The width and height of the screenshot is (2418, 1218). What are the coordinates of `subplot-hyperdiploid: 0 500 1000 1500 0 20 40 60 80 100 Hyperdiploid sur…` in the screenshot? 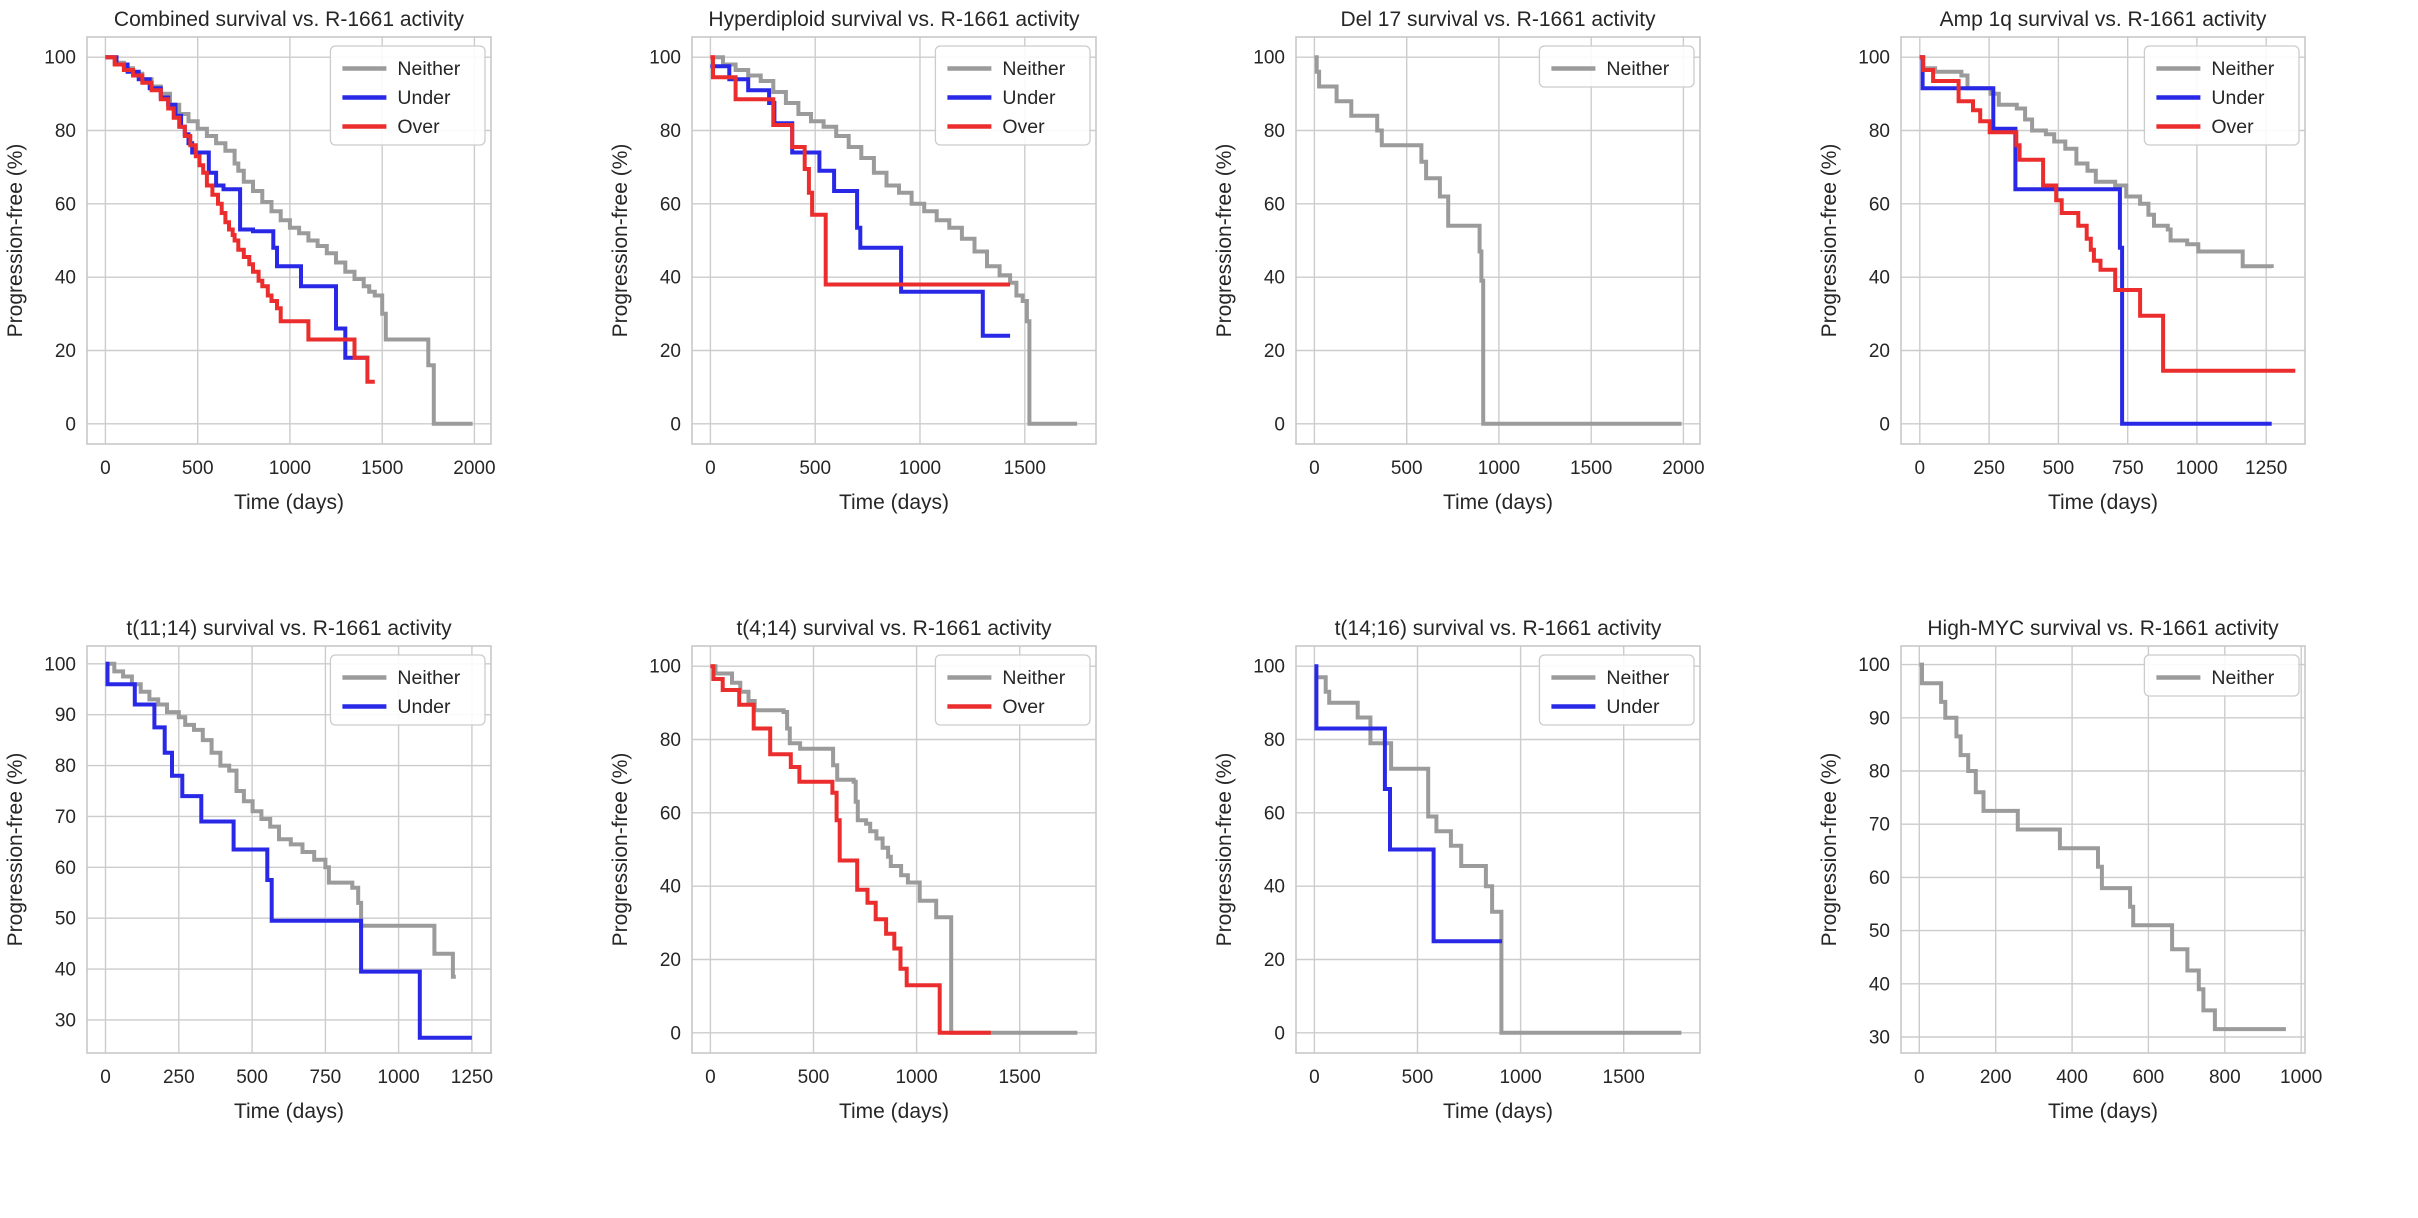 It's located at (907, 304).